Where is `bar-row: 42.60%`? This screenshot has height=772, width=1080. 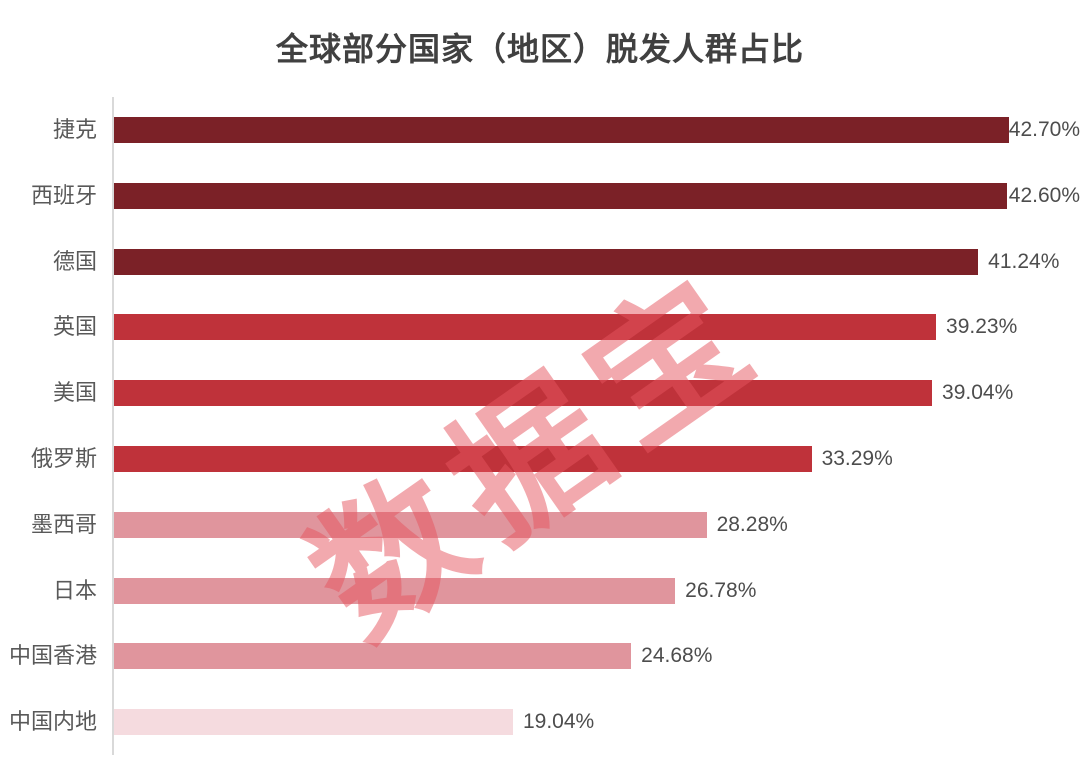
bar-row: 42.60% is located at coordinates (597, 195).